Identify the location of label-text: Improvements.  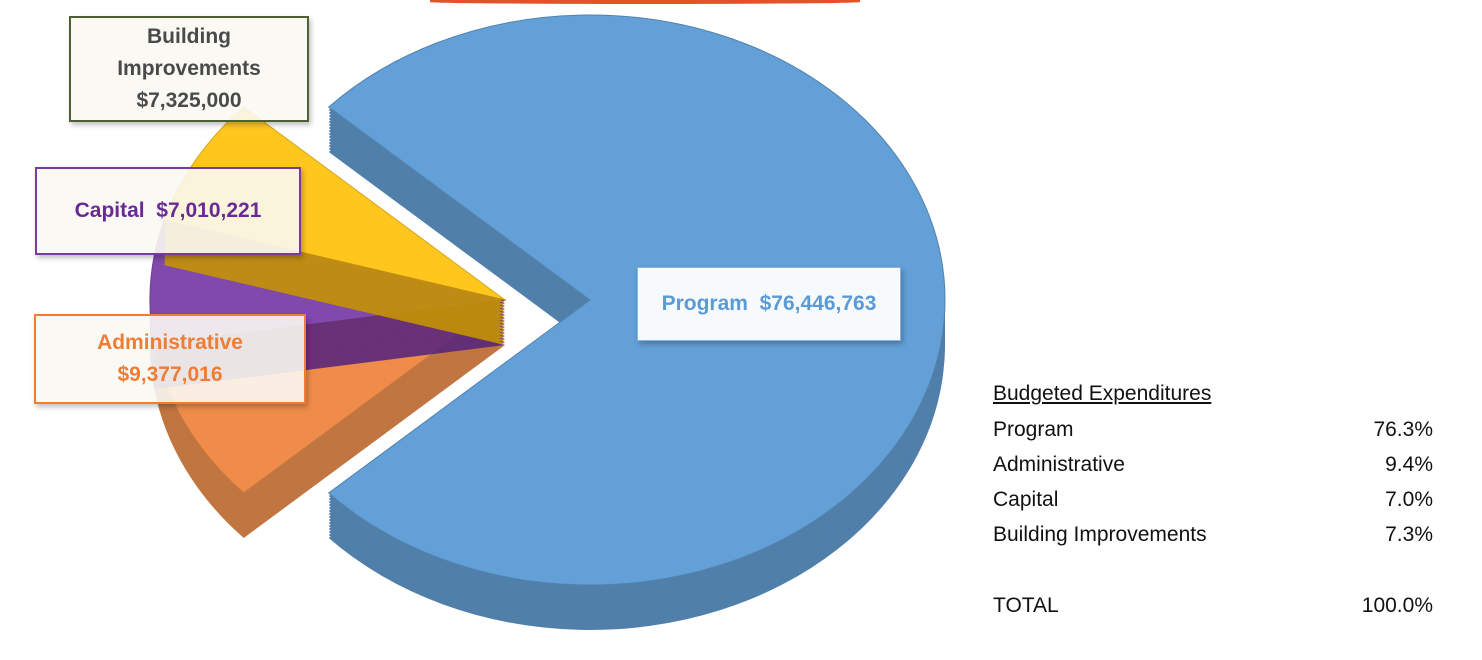
(189, 68).